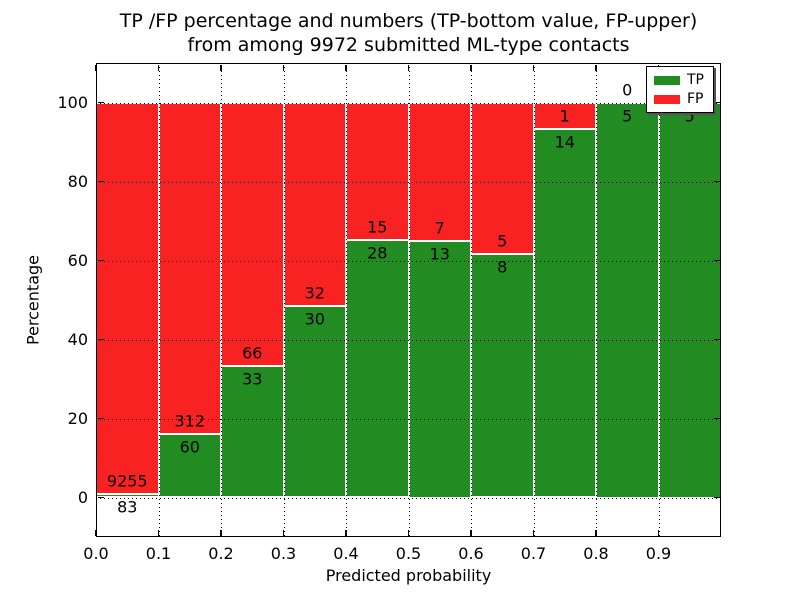  Describe the element at coordinates (658, 553) in the screenshot. I see `x-tick-label: 0.9` at that location.